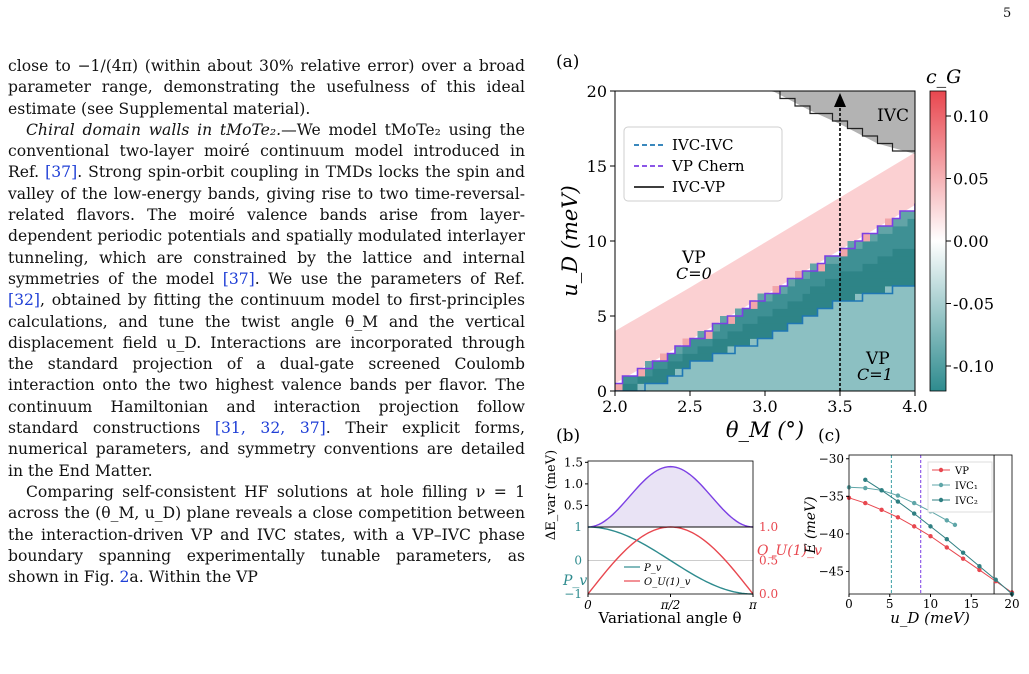  I want to click on x-tick-label: 3.5, so click(839, 406).